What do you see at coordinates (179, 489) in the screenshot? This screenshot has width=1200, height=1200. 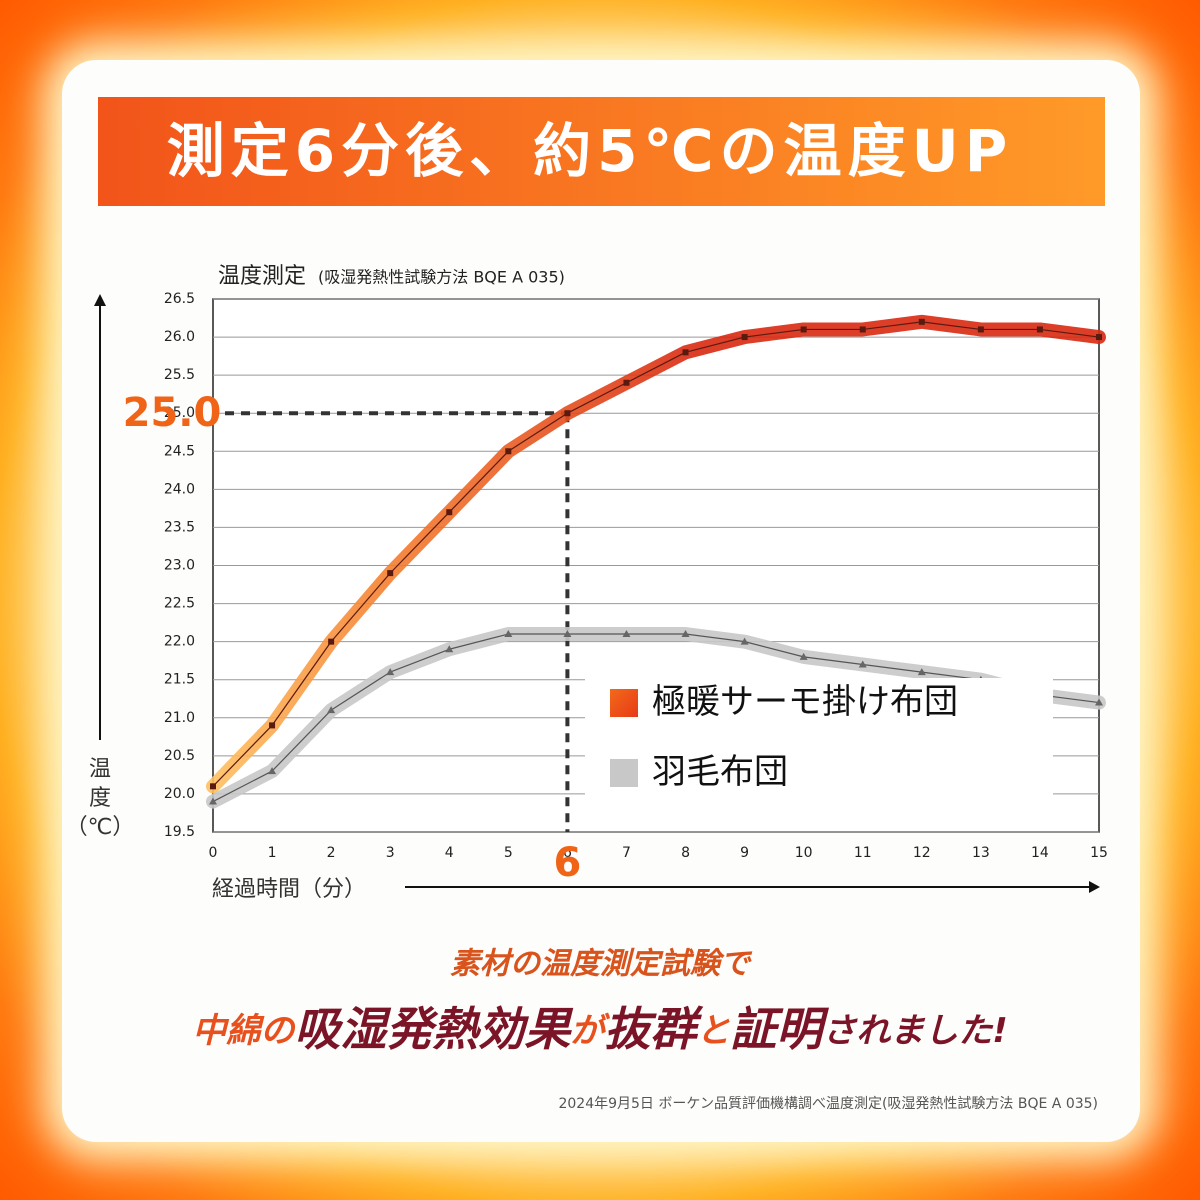 I see `y-tick-label: 24.0` at bounding box center [179, 489].